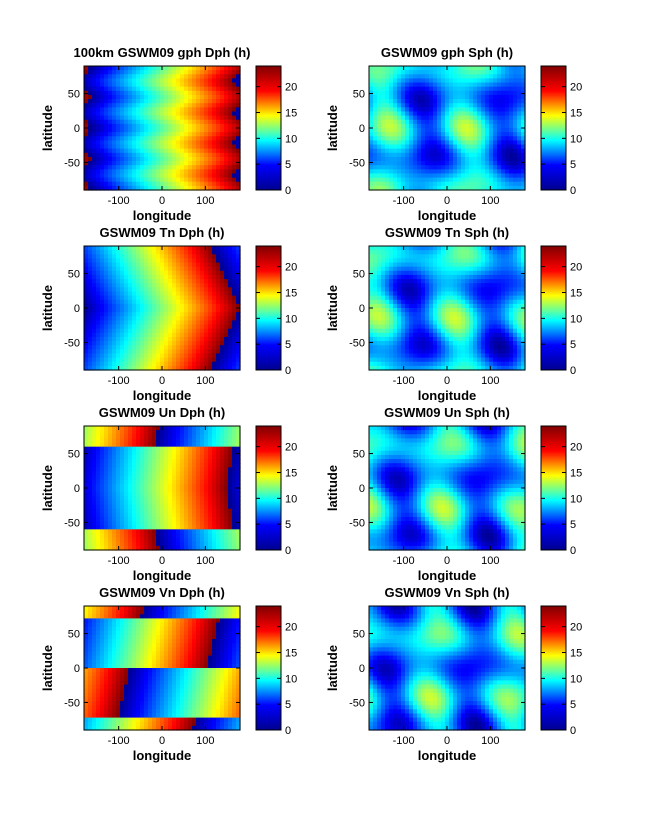 The width and height of the screenshot is (647, 827). I want to click on heatmap-cells, so click(162, 128).